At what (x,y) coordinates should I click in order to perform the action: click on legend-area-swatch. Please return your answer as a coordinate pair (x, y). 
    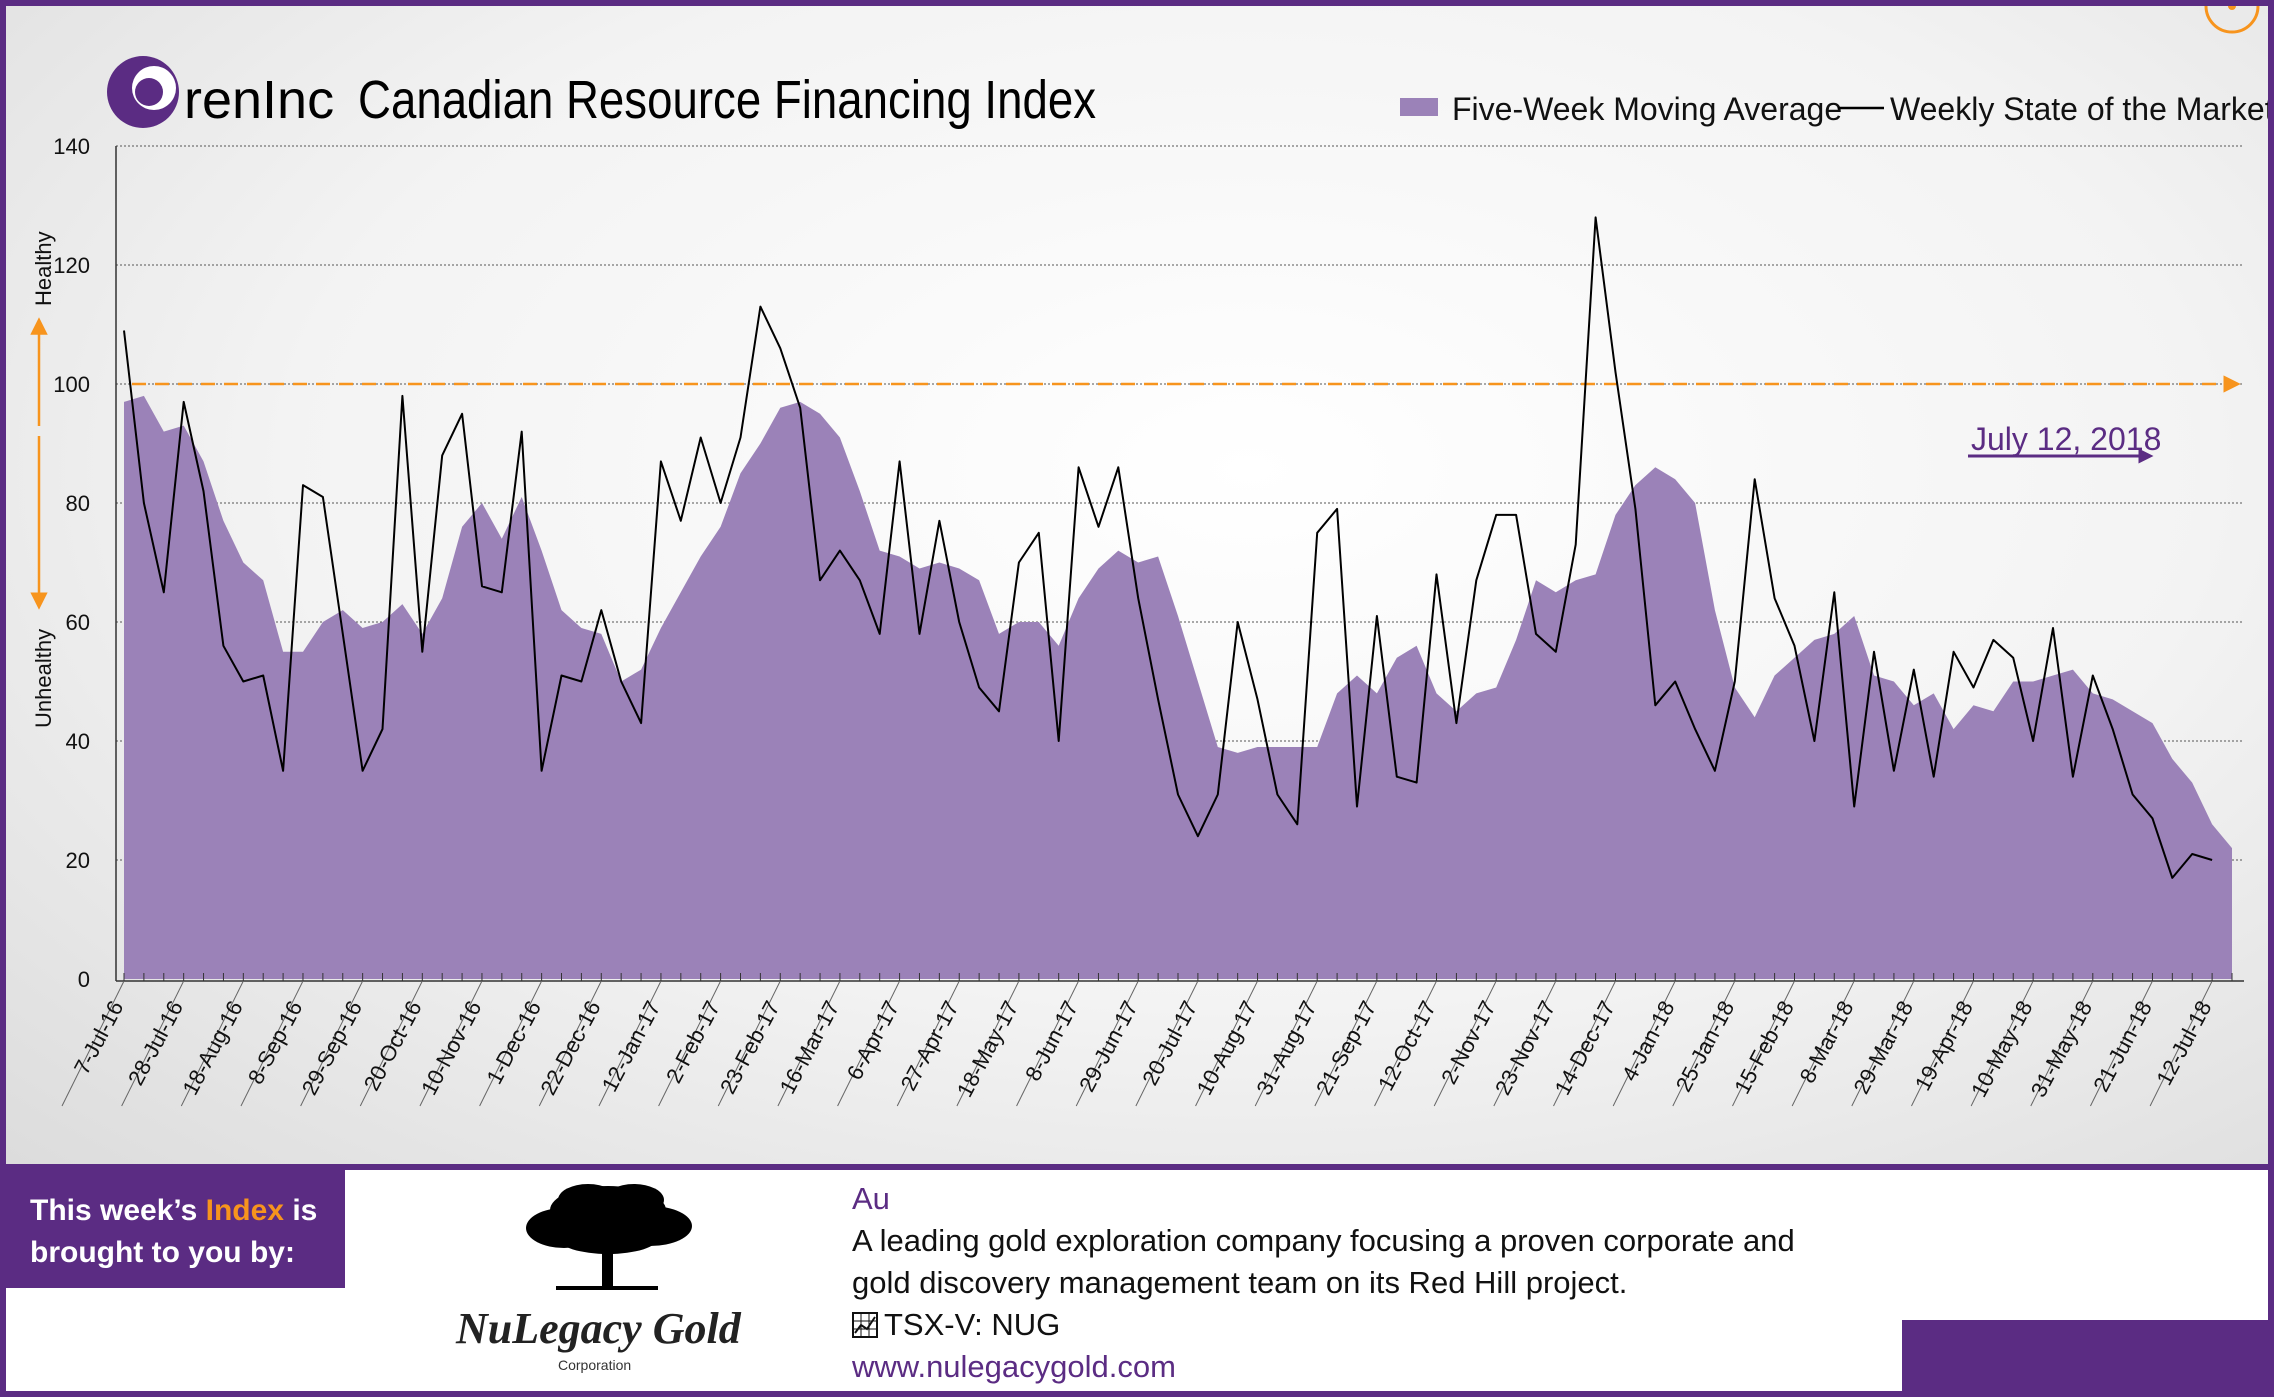
    Looking at the image, I should click on (1419, 107).